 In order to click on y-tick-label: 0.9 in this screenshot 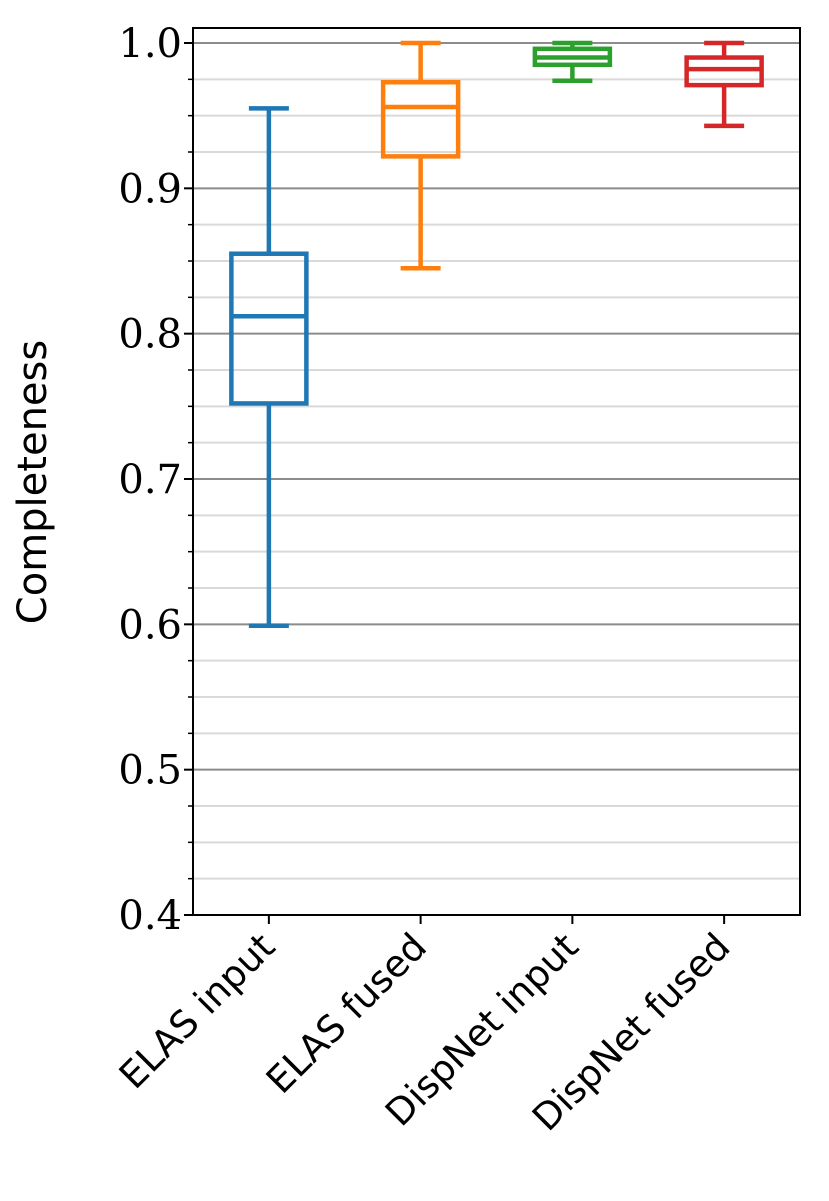, I will do `click(150, 189)`.